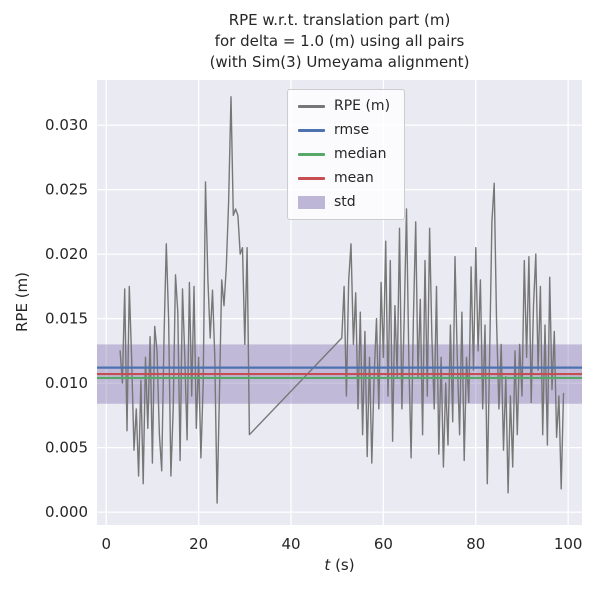  Describe the element at coordinates (383, 544) in the screenshot. I see `x-tick-label: 60` at that location.